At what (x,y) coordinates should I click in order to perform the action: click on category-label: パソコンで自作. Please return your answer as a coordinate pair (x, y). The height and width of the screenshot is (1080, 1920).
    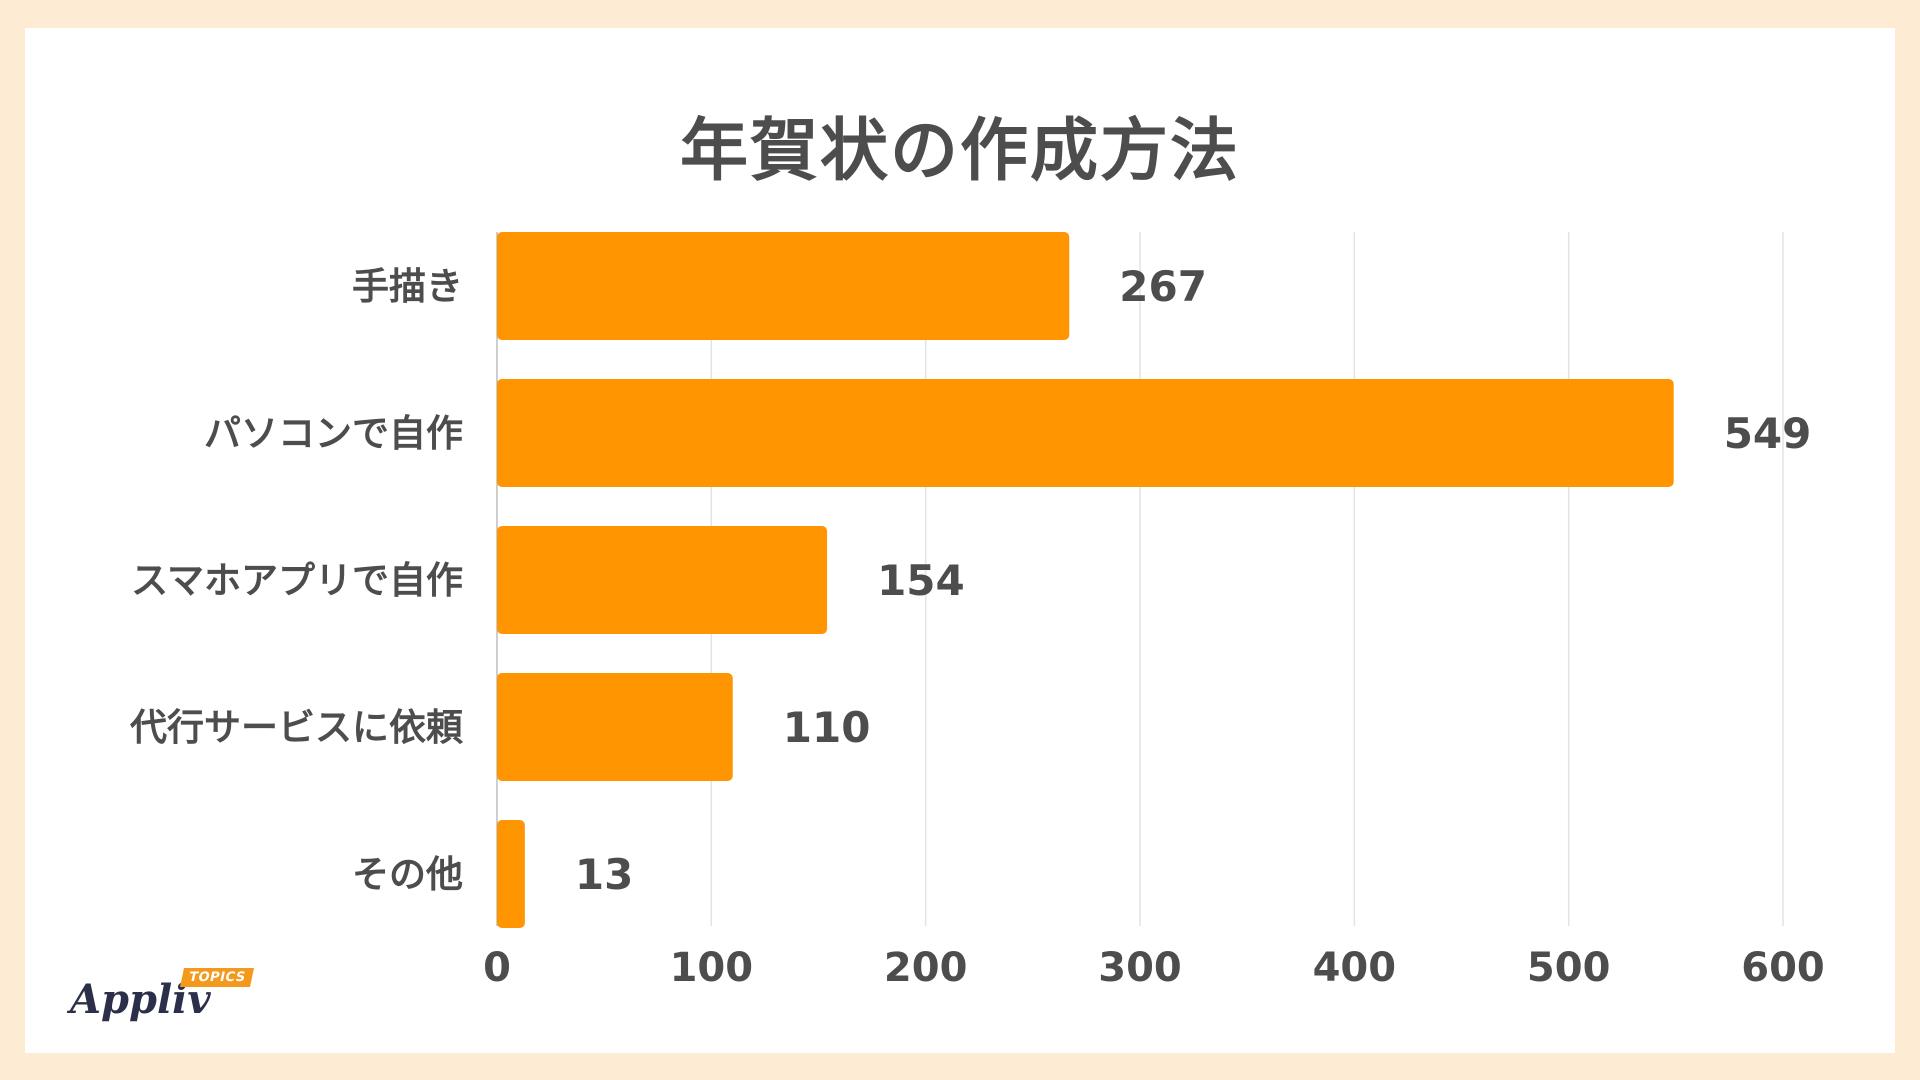
    Looking at the image, I should click on (333, 433).